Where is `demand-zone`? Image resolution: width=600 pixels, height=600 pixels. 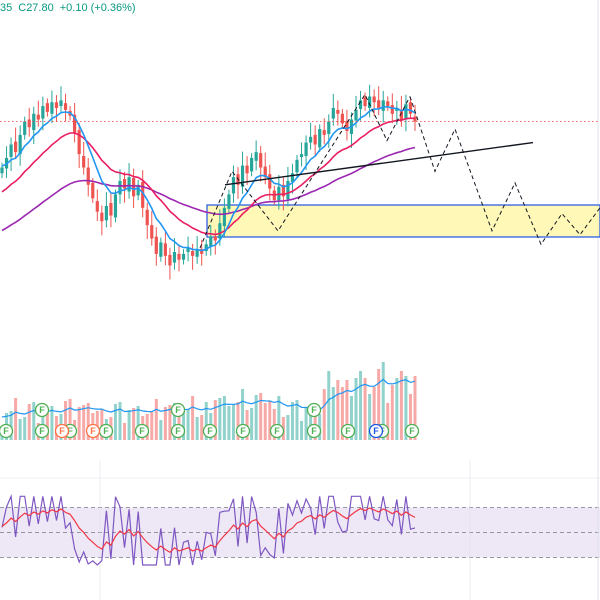 demand-zone is located at coordinates (403, 221).